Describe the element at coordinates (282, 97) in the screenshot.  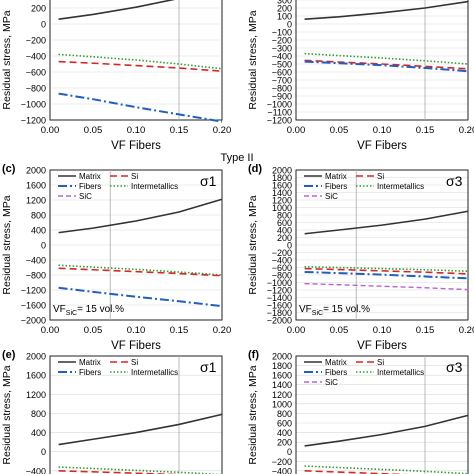
I see `y-tick-label: −900` at that location.